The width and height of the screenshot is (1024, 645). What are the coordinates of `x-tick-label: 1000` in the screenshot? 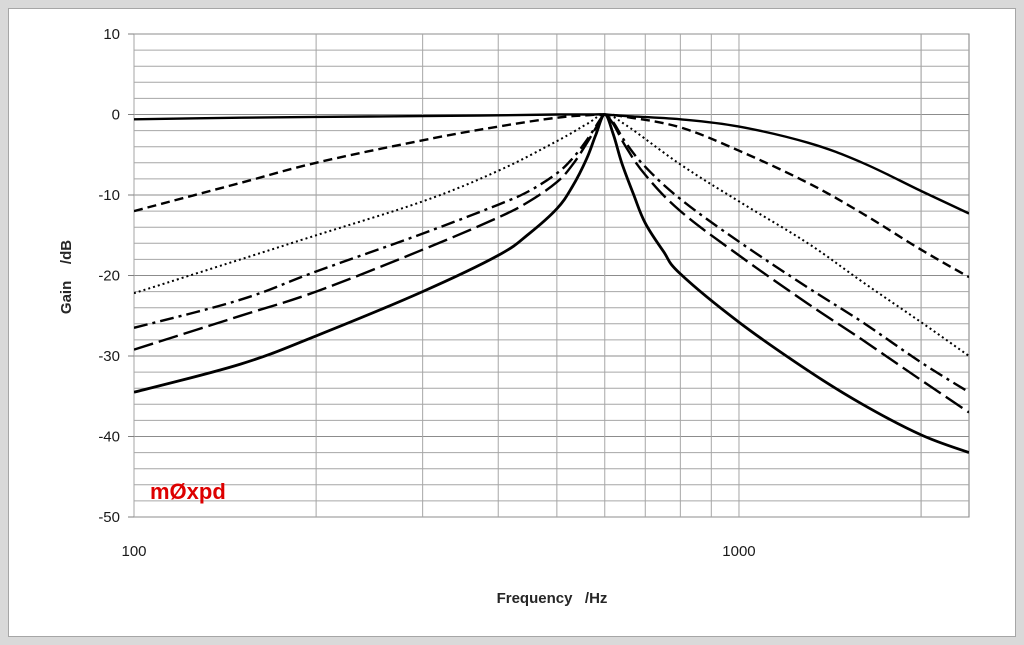 It's located at (738, 551).